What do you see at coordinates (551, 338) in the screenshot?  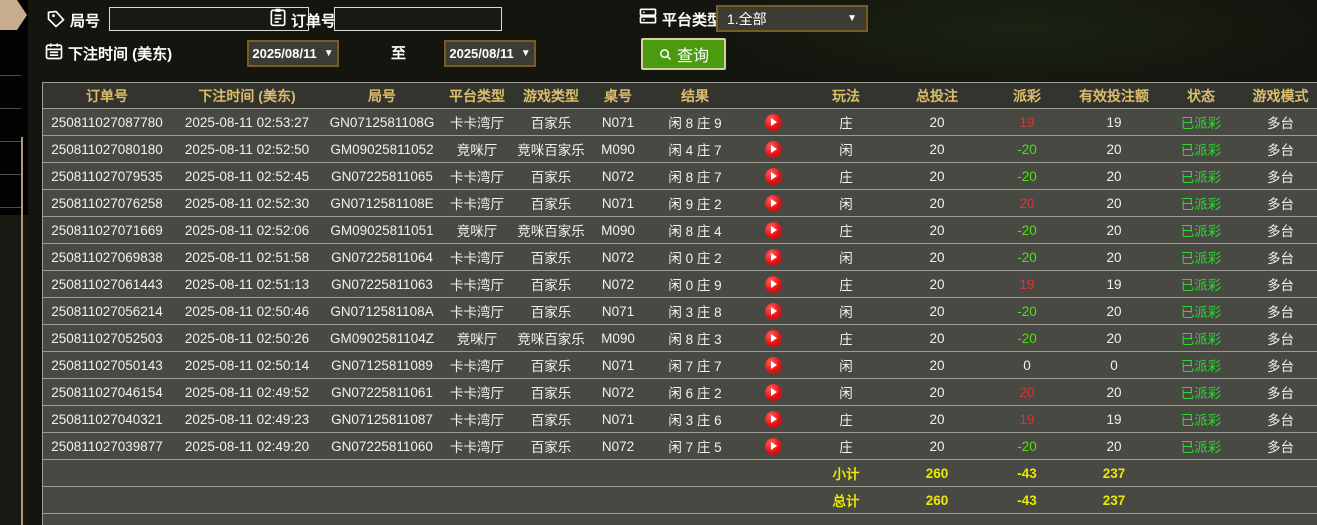 I see `cell-game-type: 竞咪百家乐` at bounding box center [551, 338].